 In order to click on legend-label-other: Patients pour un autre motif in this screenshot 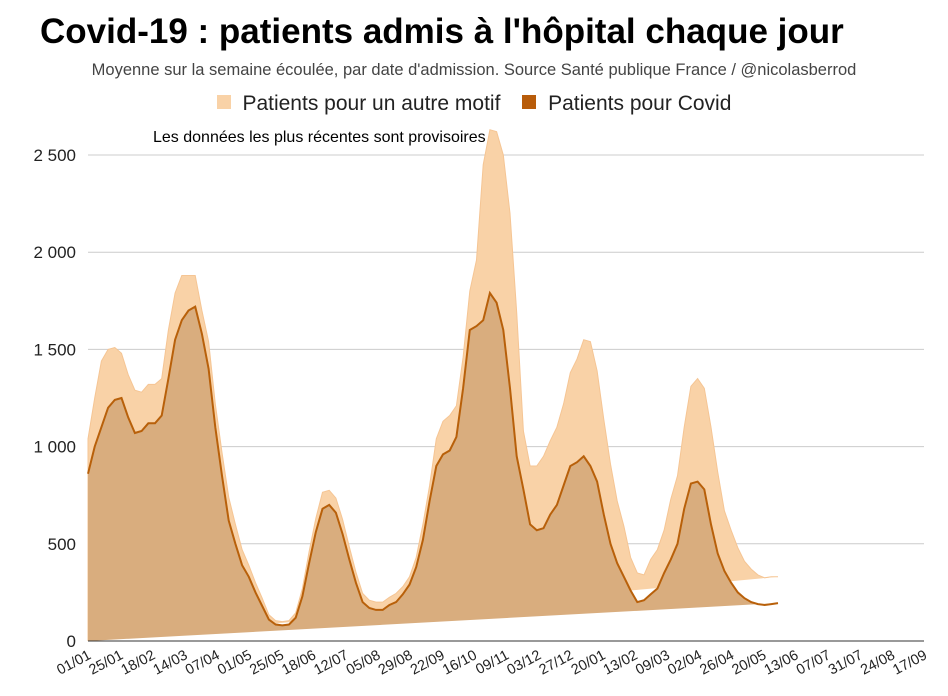, I will do `click(371, 103)`.